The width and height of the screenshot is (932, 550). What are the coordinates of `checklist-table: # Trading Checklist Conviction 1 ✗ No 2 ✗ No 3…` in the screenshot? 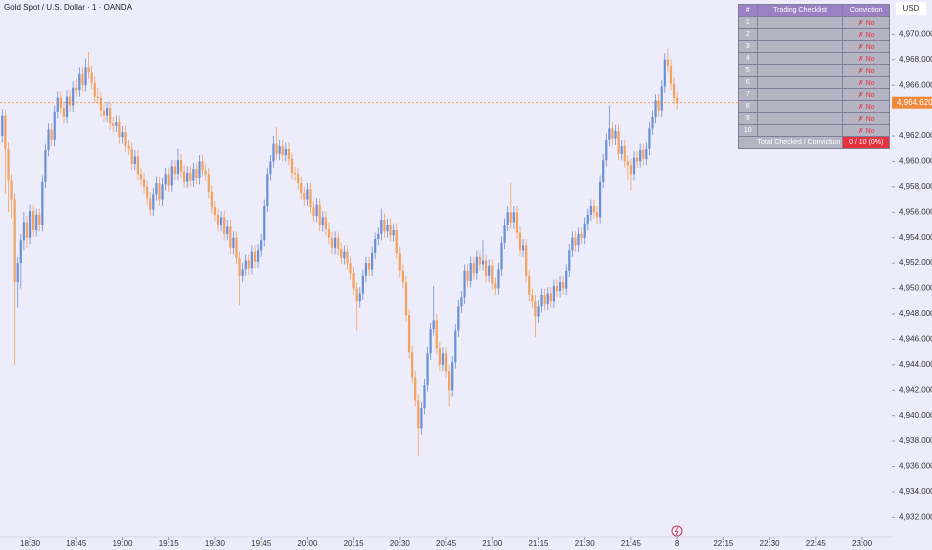 It's located at (813, 76).